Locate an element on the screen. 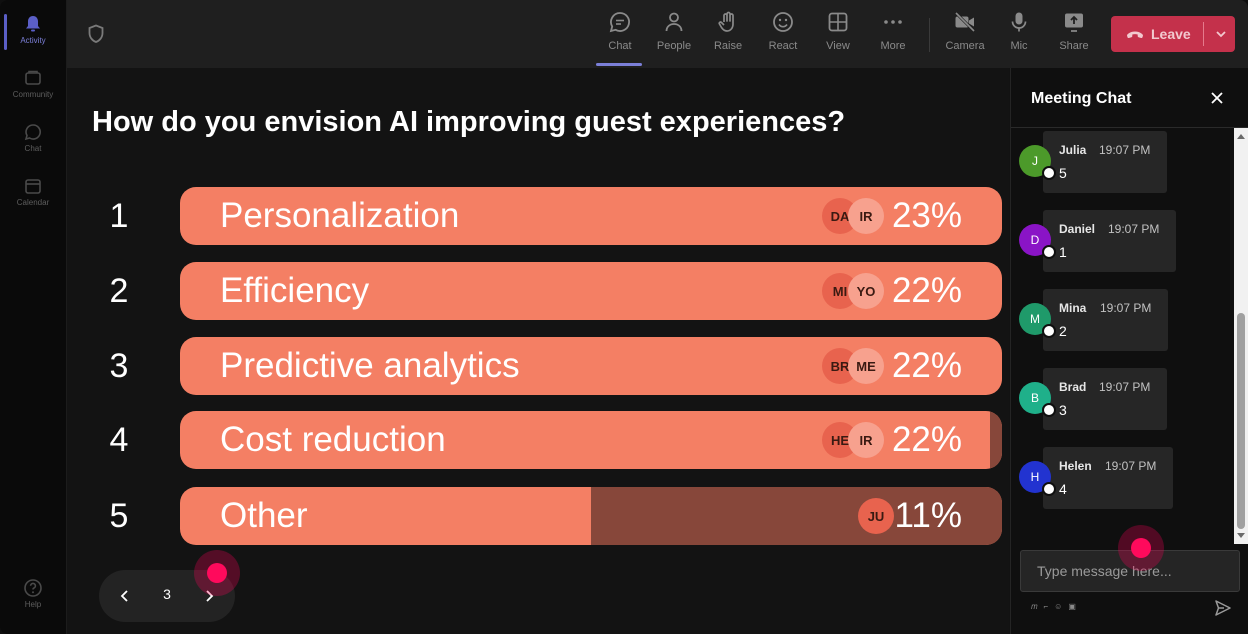 Image resolution: width=1248 pixels, height=634 pixels. chevron-left-icon is located at coordinates (125, 596).